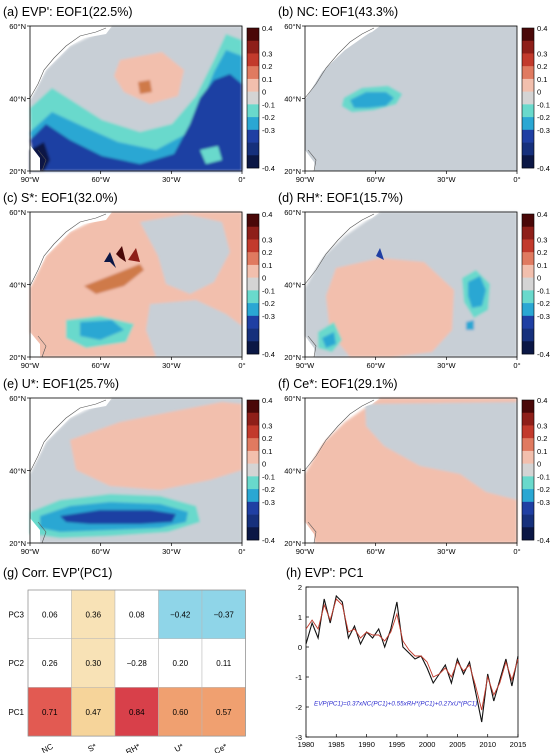 Image resolution: width=550 pixels, height=753 pixels. I want to click on y-tick-label: -1, so click(298, 677).